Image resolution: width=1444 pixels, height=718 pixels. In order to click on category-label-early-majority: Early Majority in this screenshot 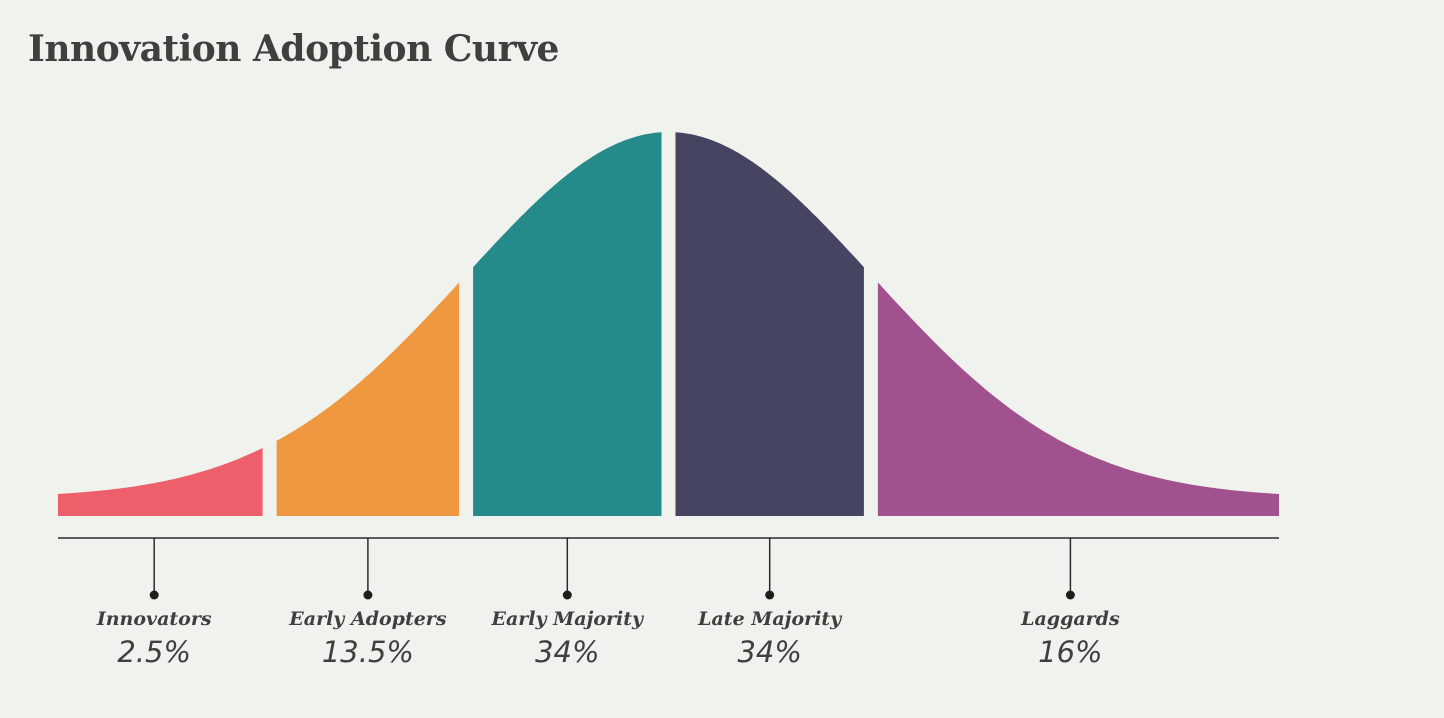, I will do `click(567, 619)`.